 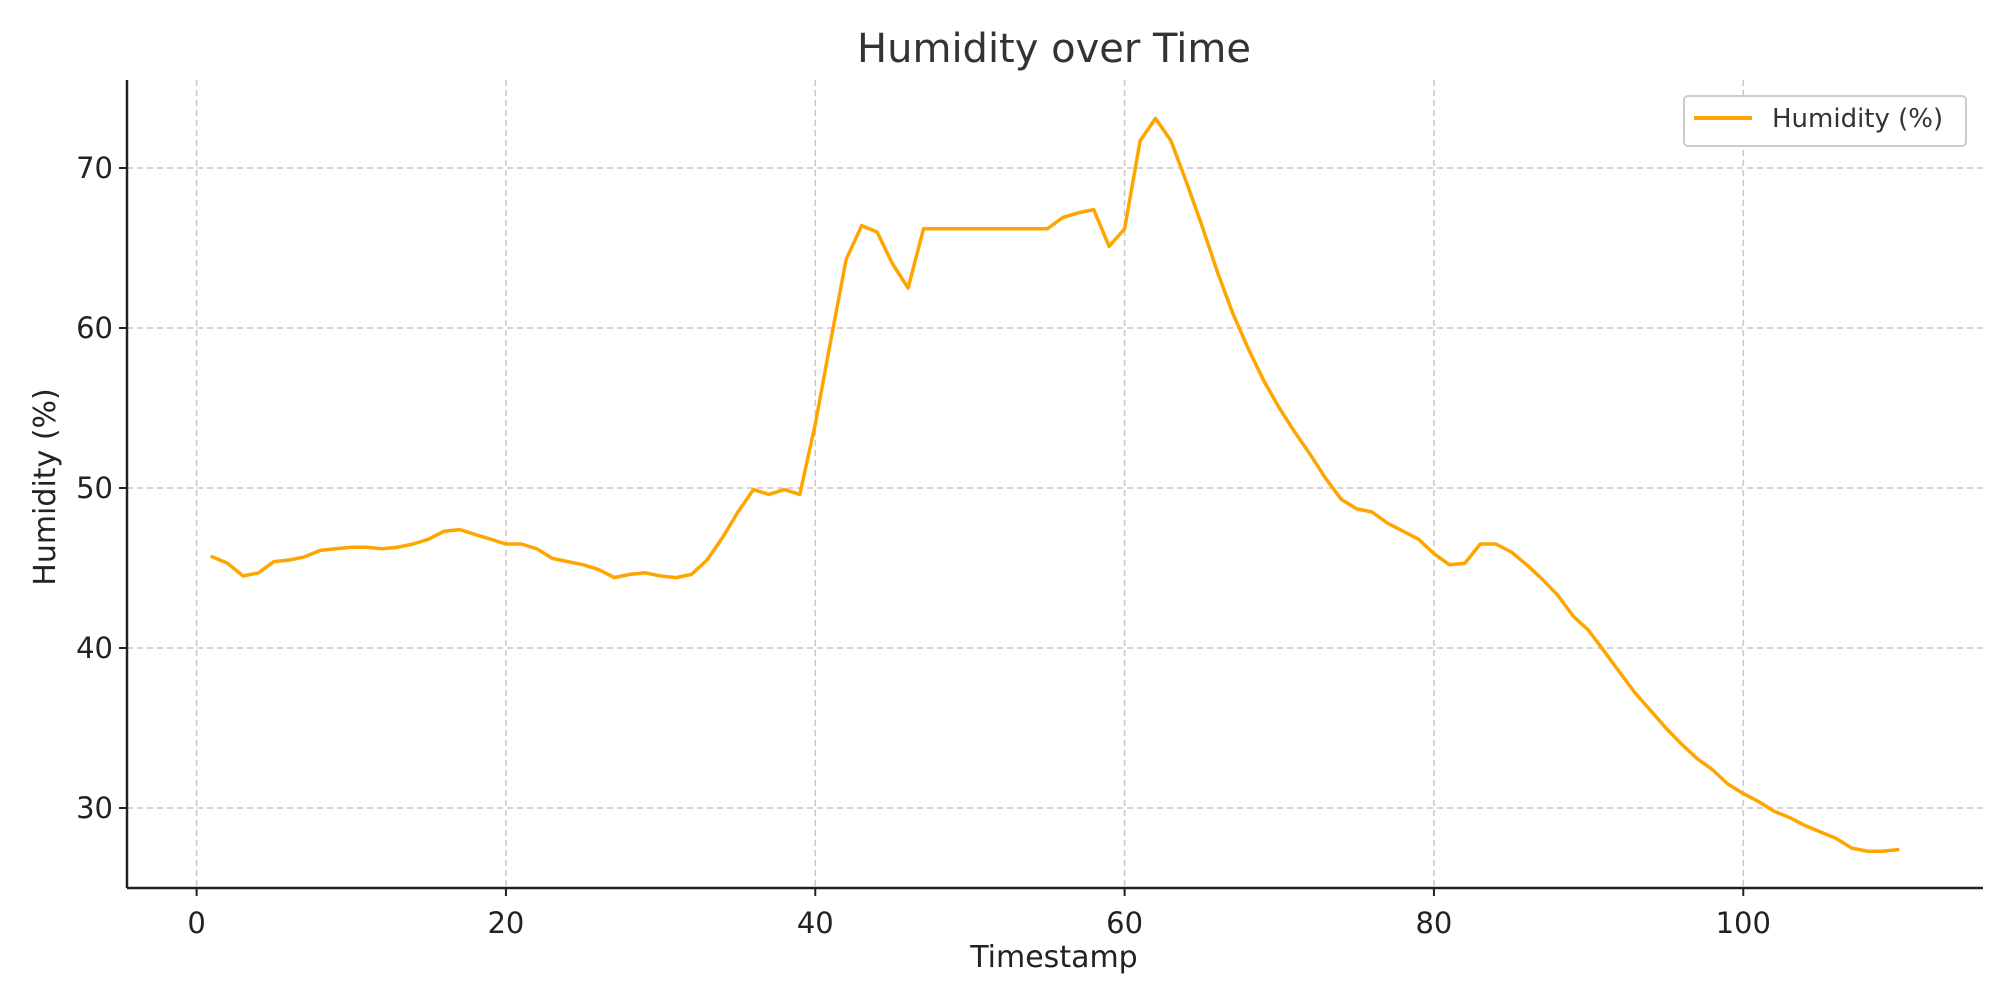 What do you see at coordinates (1124, 923) in the screenshot?
I see `x-tick-label: 60` at bounding box center [1124, 923].